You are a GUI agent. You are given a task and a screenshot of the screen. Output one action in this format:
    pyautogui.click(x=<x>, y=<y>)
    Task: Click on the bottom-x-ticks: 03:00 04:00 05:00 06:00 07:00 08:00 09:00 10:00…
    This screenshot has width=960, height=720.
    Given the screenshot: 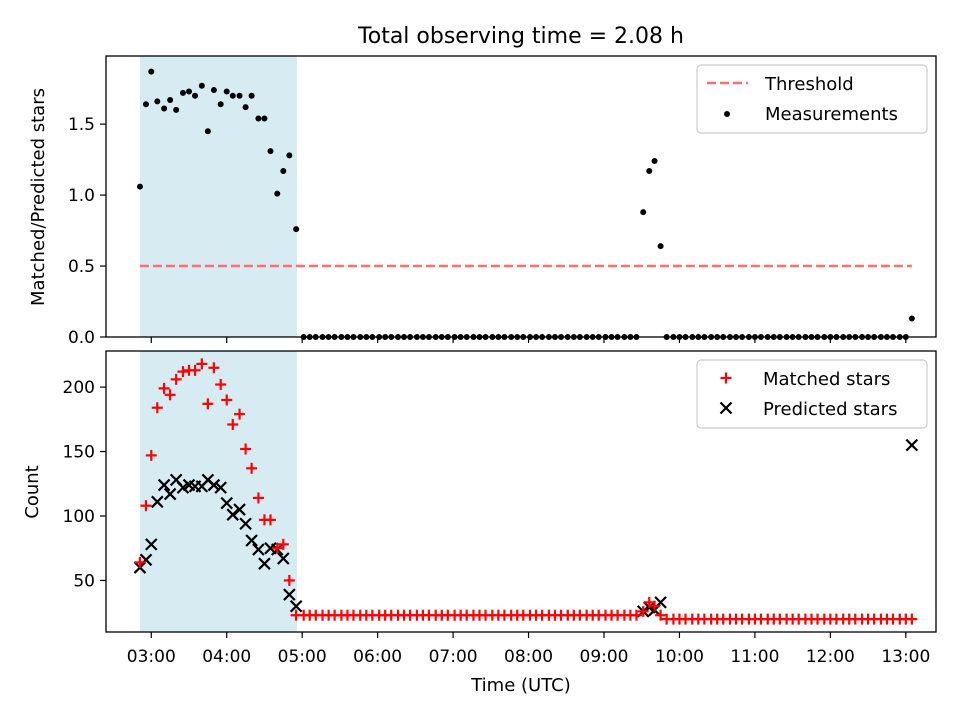 What is the action you would take?
    pyautogui.click(x=528, y=649)
    